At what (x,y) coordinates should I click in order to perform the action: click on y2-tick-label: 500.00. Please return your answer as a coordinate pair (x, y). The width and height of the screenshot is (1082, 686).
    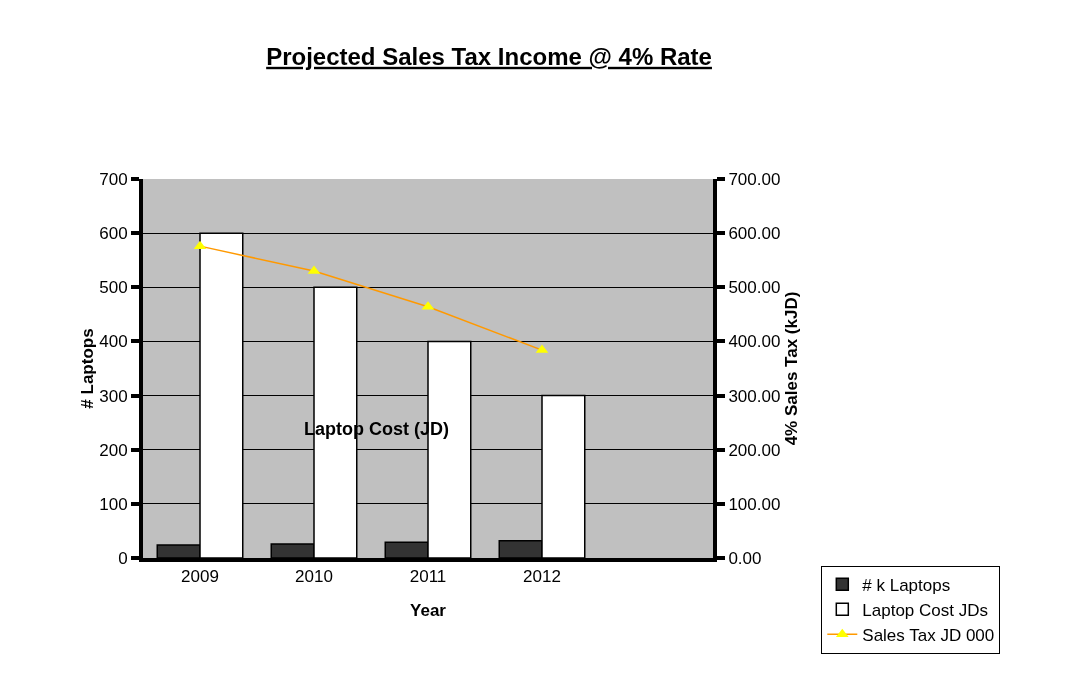
    Looking at the image, I should click on (754, 288).